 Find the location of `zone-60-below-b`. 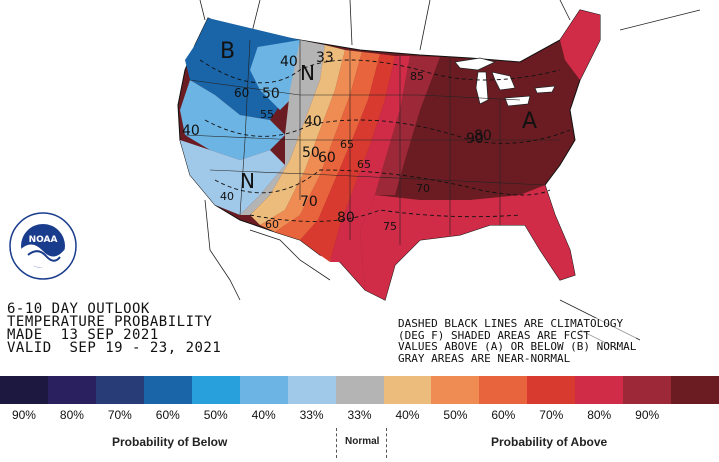

zone-60-below-b is located at coordinates (234, 44).